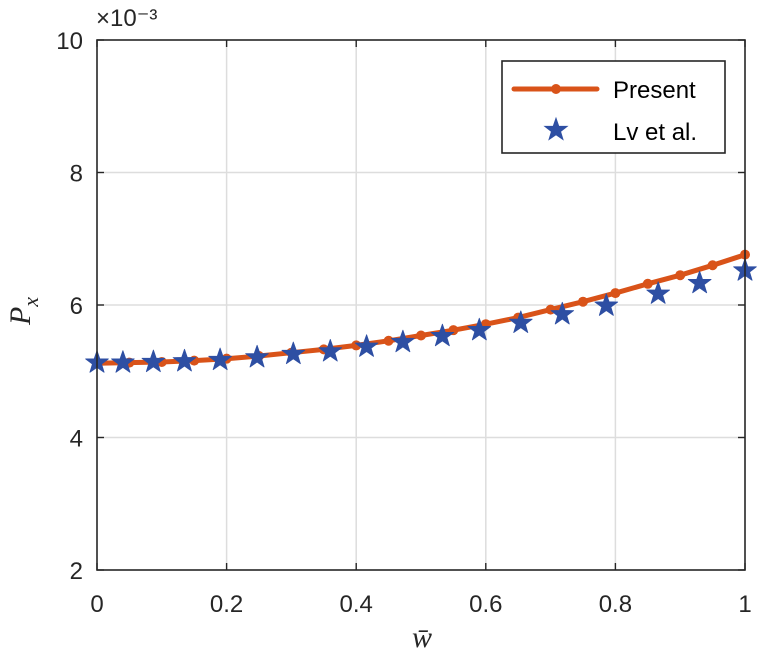 This screenshot has height=656, width=757. Describe the element at coordinates (744, 604) in the screenshot. I see `x-tick-label: 1` at that location.